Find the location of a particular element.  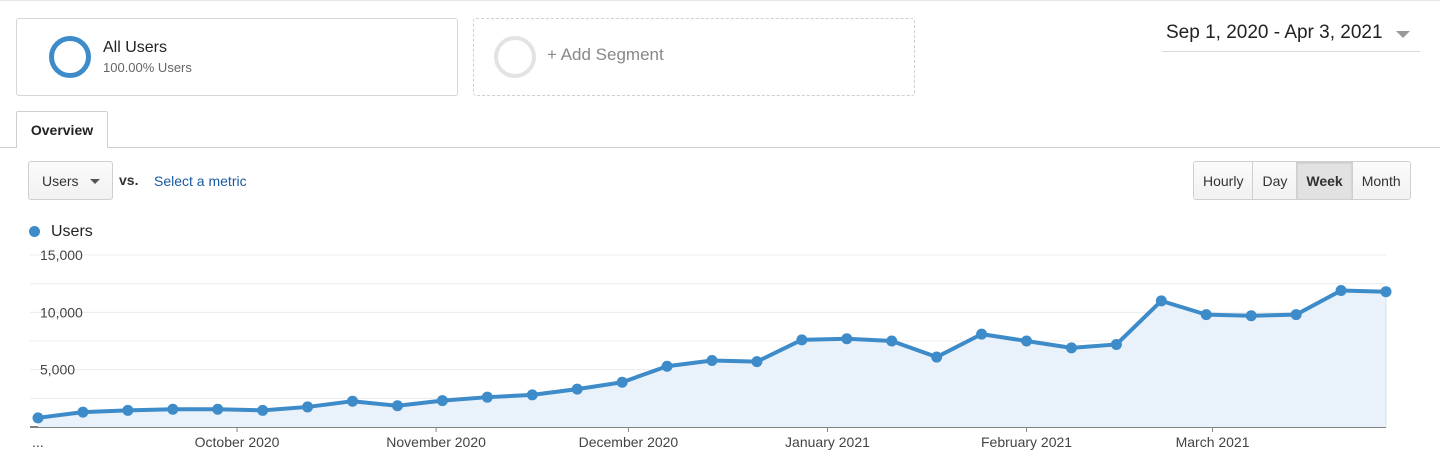

tab-divider is located at coordinates (720, 147).